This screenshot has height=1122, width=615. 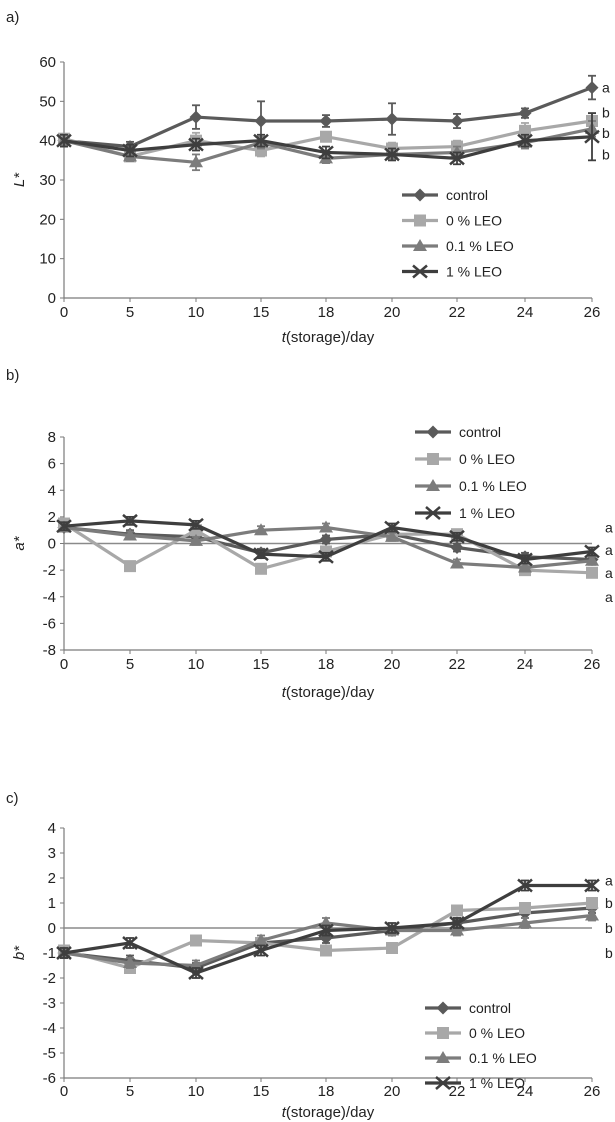 What do you see at coordinates (328, 692) in the screenshot?
I see `x-axis-title: t(storage)/day` at bounding box center [328, 692].